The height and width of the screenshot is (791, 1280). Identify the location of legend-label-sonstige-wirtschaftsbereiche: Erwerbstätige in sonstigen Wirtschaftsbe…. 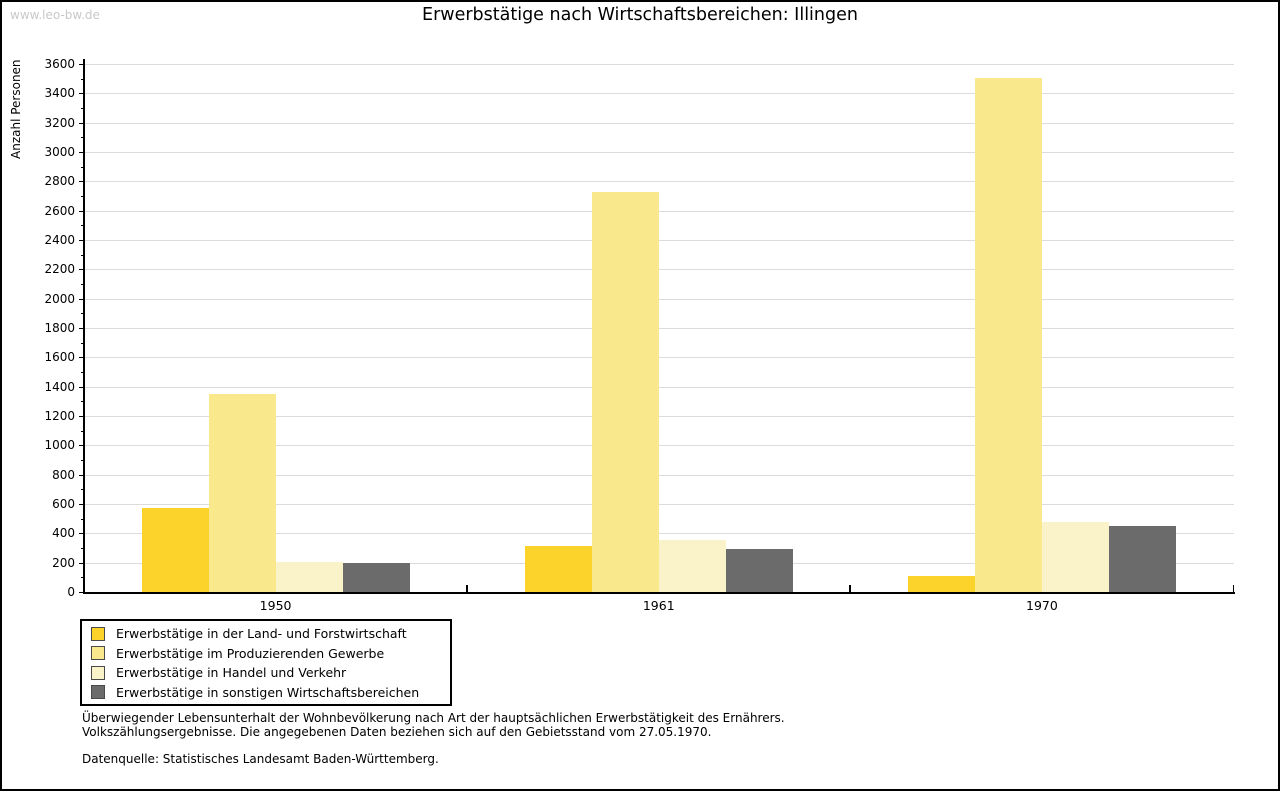
(268, 692).